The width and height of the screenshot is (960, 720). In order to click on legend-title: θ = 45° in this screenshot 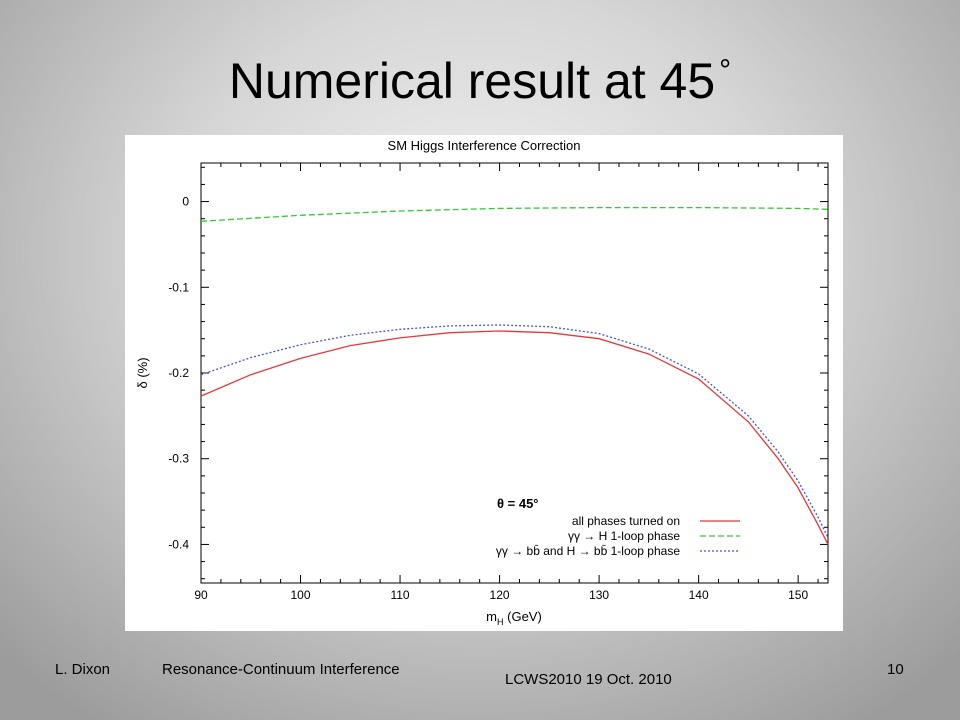, I will do `click(518, 503)`.